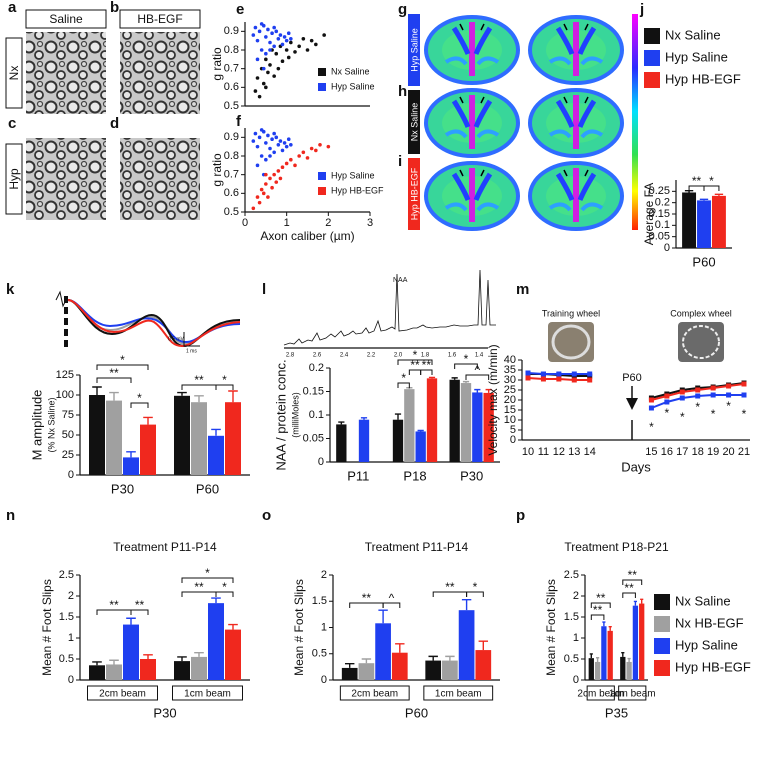 This screenshot has width=761, height=767. I want to click on stimulus-artifact, so click(61, 299).